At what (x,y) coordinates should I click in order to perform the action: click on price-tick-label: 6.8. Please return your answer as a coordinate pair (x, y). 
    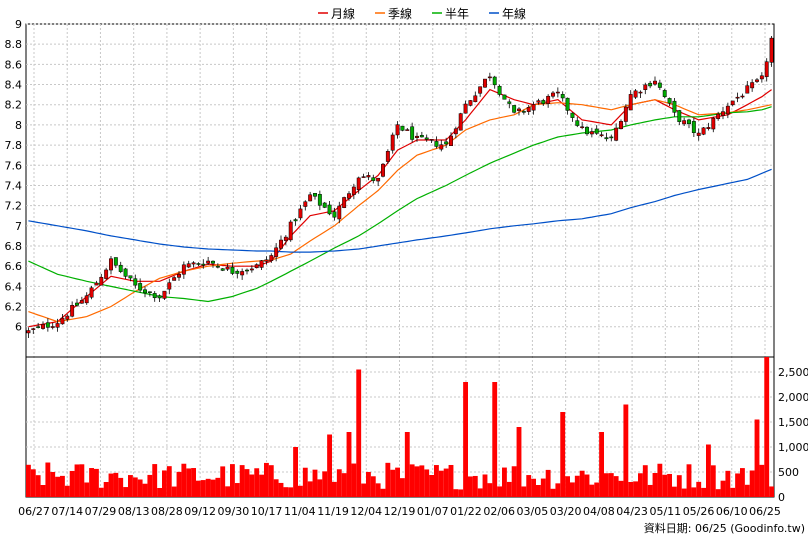
    Looking at the image, I should click on (14, 246).